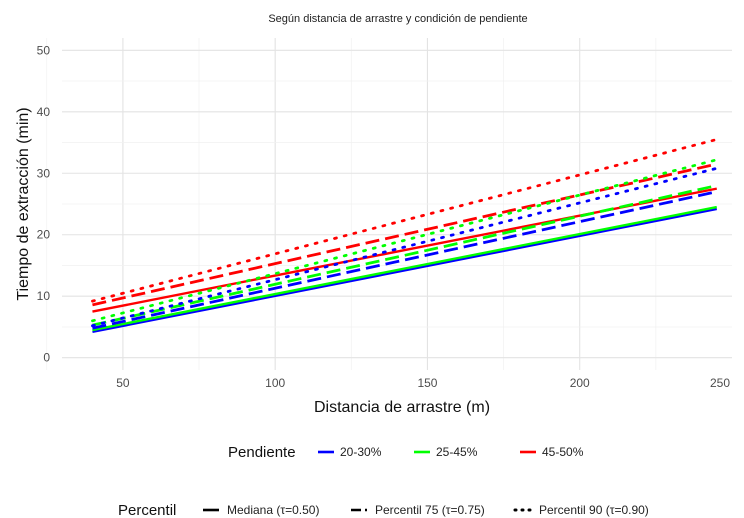  Describe the element at coordinates (275, 383) in the screenshot. I see `x-tick-label: 100` at that location.